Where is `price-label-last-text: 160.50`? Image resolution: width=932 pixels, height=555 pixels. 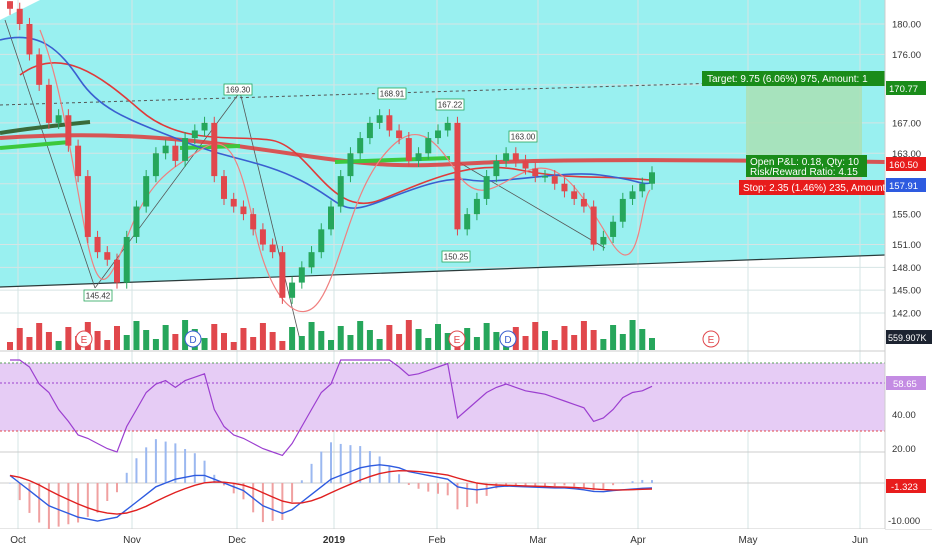
price-label-last-text: 160.50 is located at coordinates (903, 165).